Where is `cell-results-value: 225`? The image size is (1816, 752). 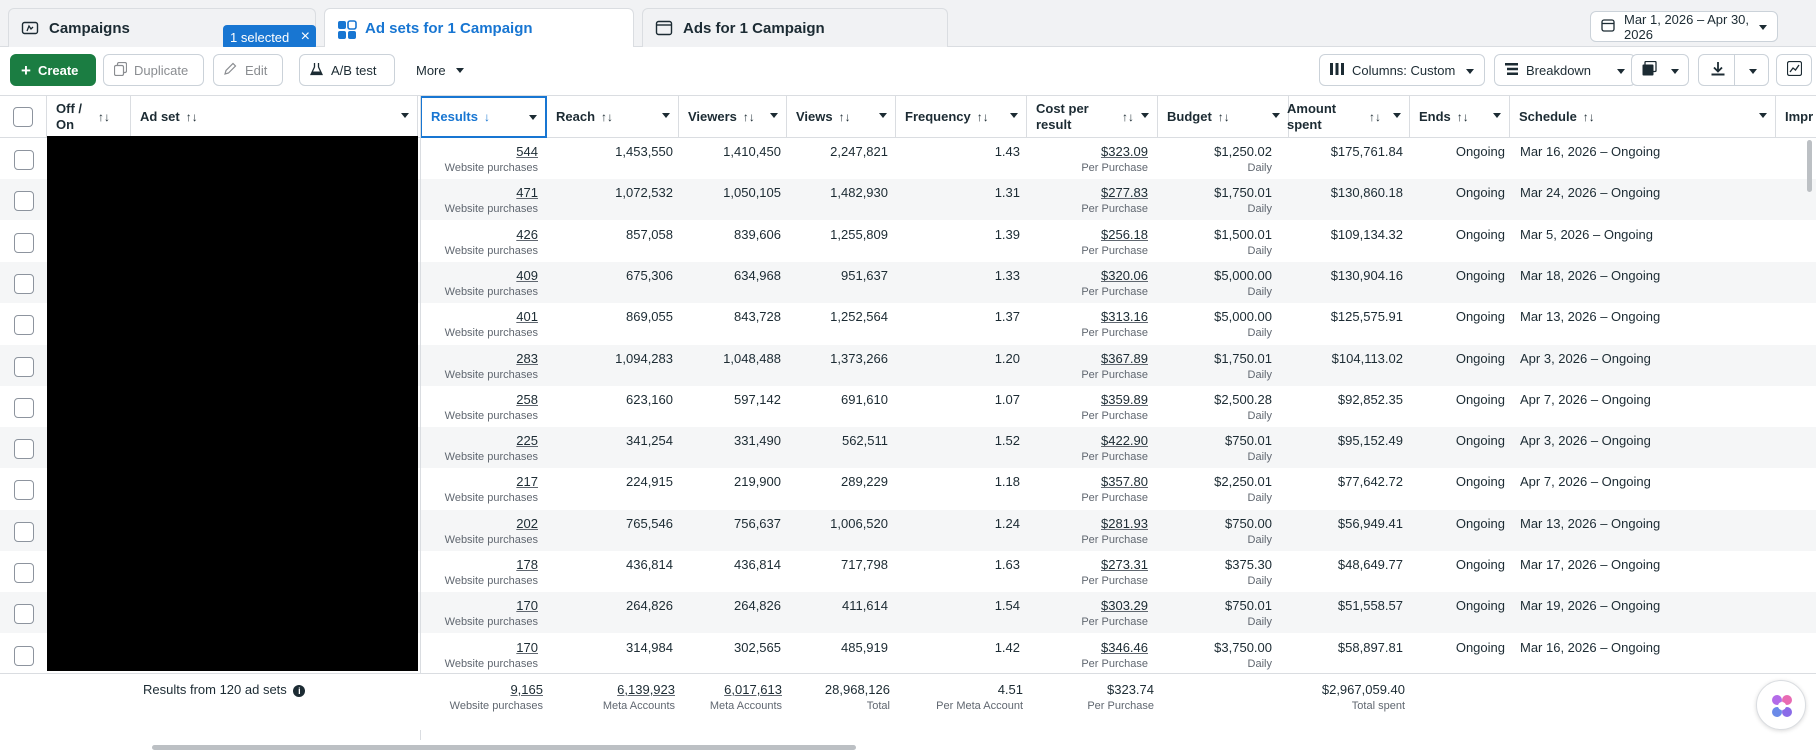 cell-results-value: 225 is located at coordinates (527, 441).